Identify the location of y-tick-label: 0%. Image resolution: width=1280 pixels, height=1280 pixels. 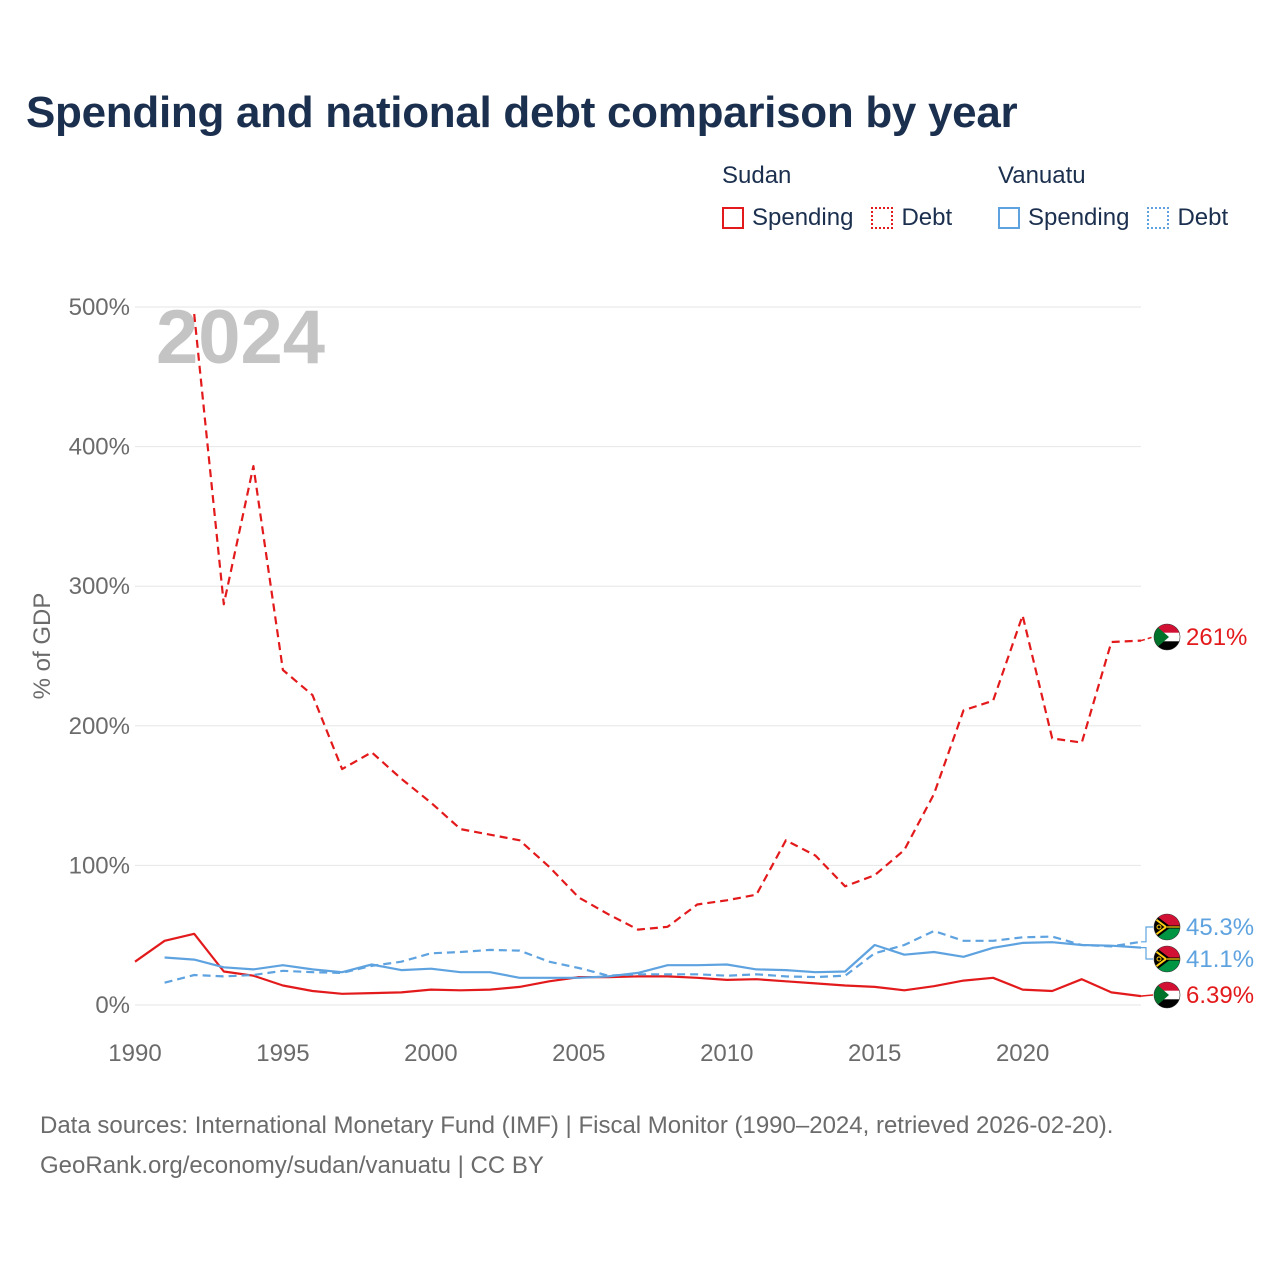
(112, 1005).